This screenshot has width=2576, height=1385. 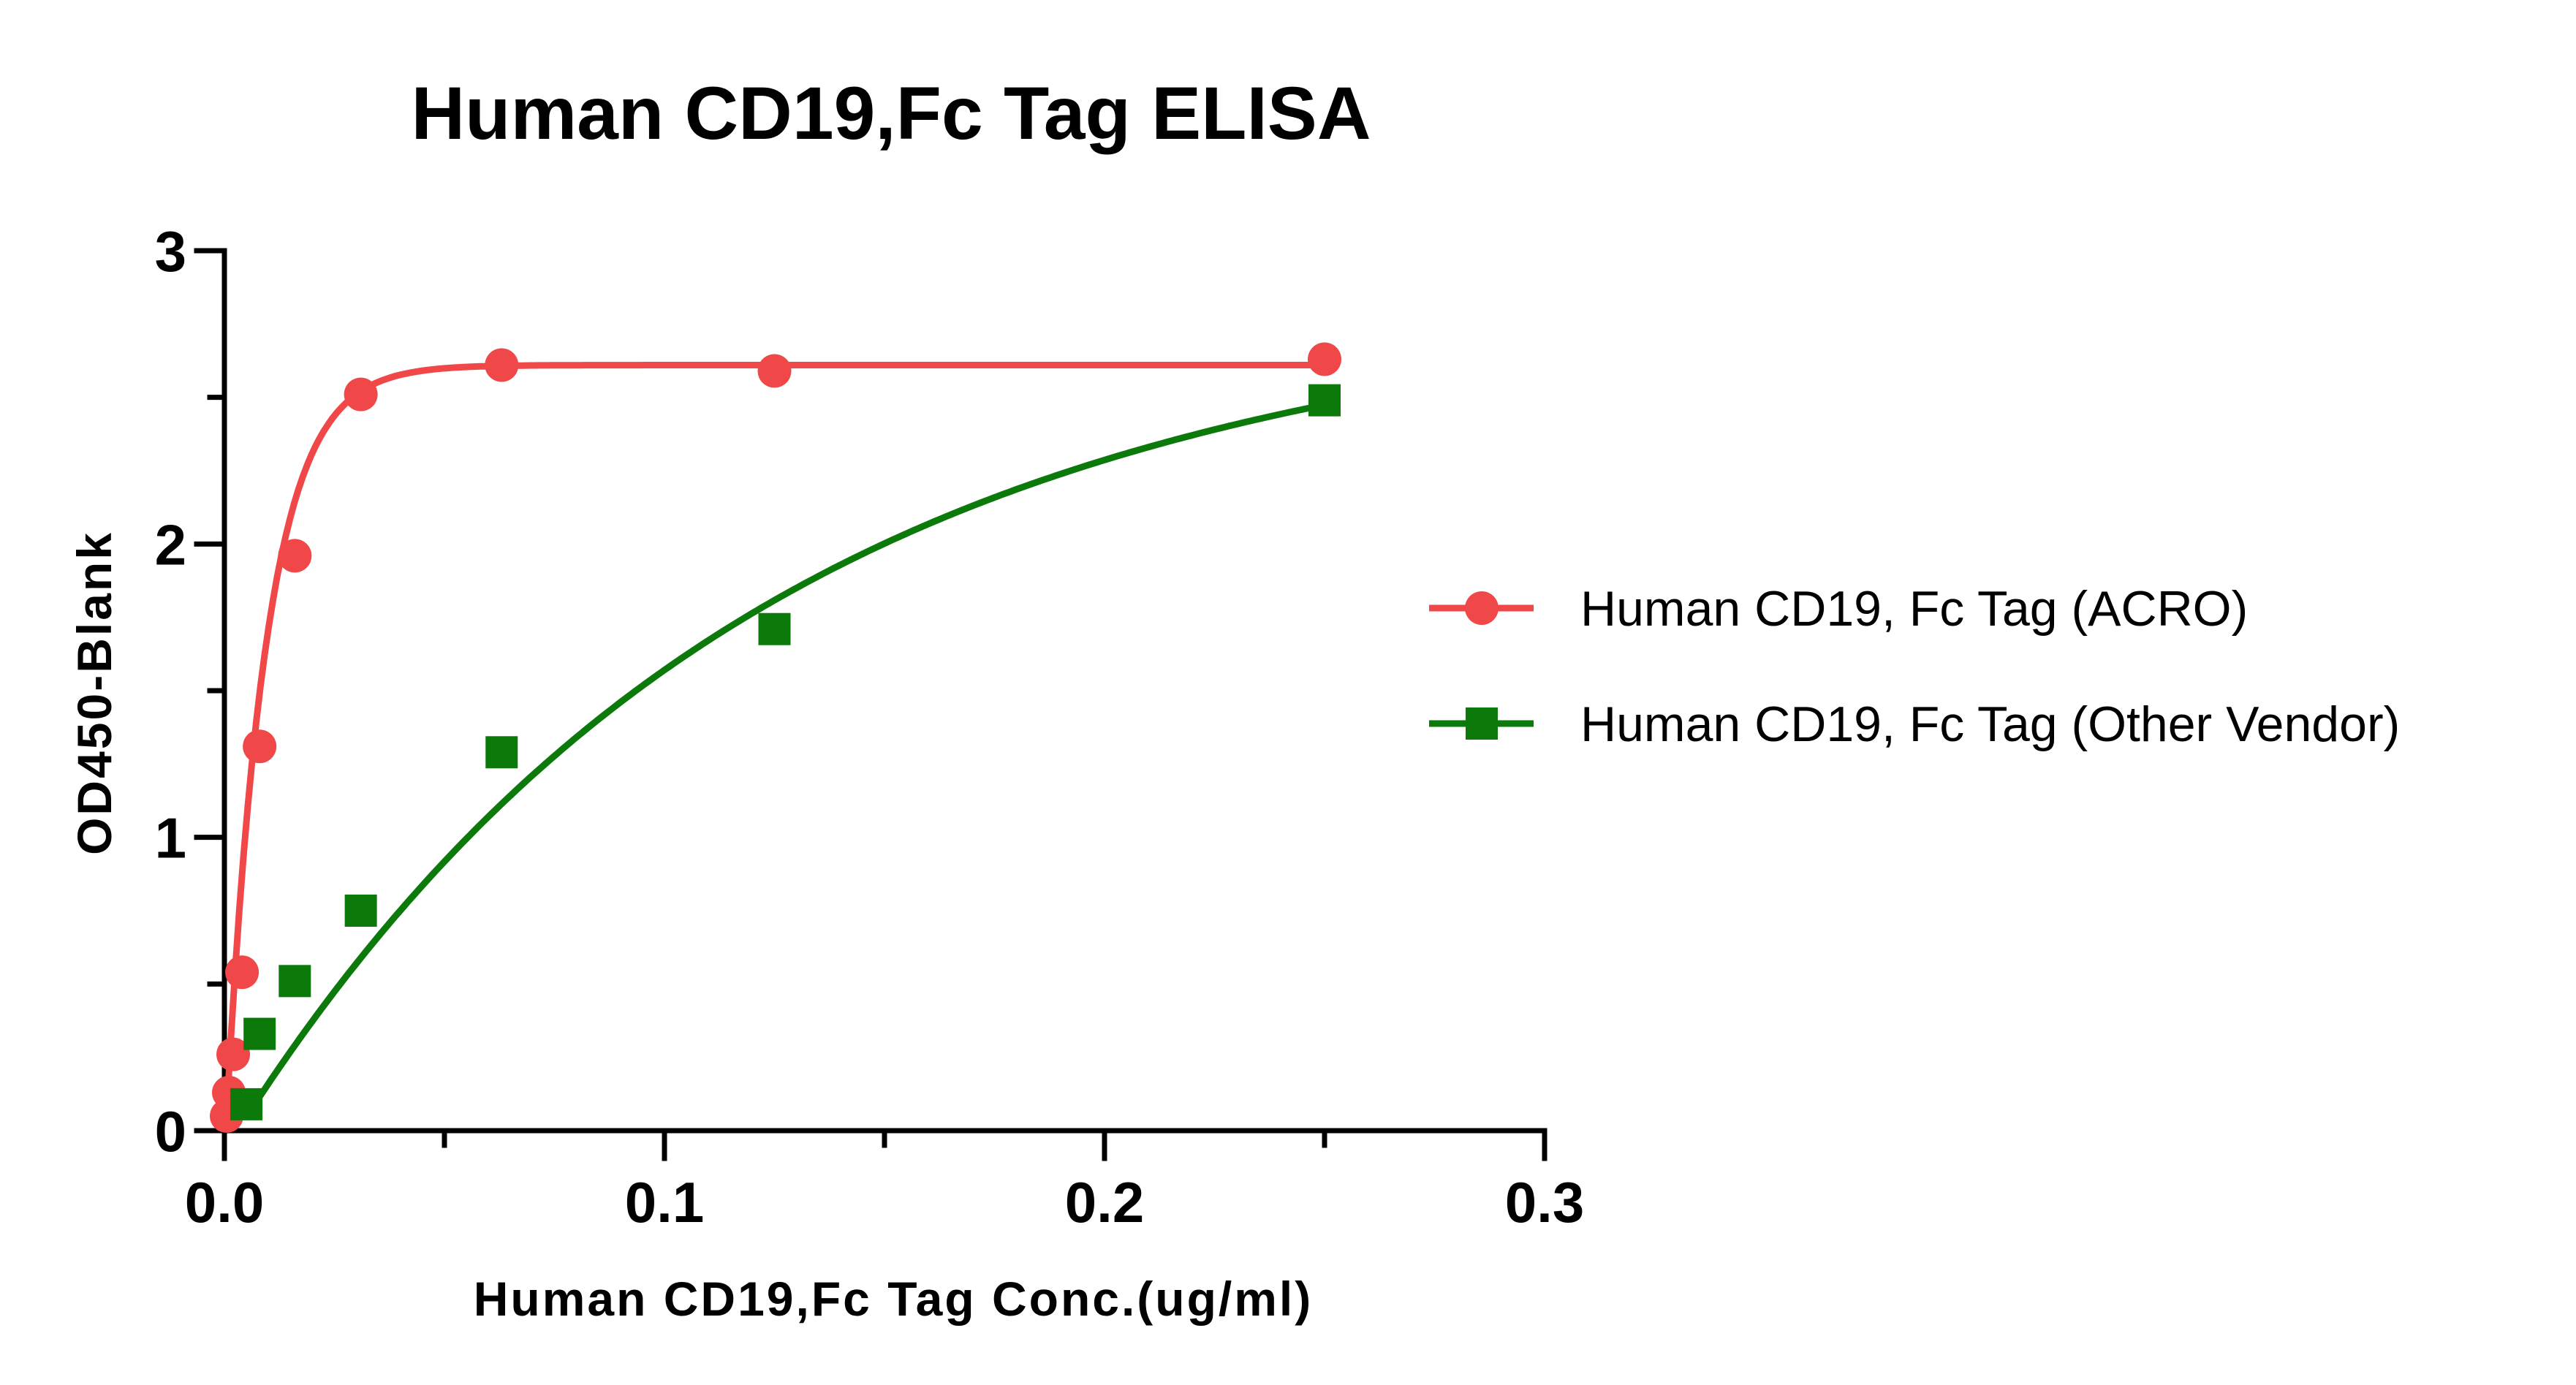 I want to click on y-tick-label: 3, so click(x=170, y=251).